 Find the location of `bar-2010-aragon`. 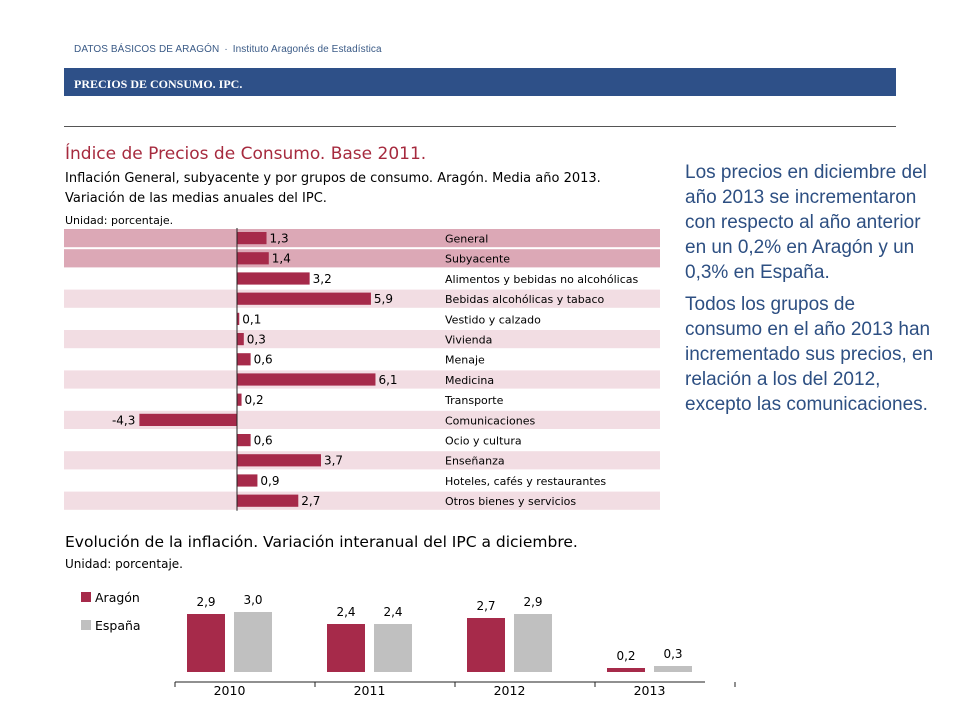

bar-2010-aragon is located at coordinates (206, 643).